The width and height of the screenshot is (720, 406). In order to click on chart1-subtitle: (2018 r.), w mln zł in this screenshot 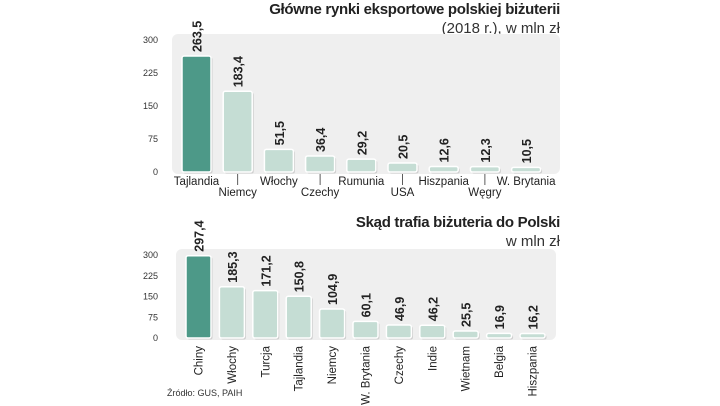, I will do `click(500, 28)`.